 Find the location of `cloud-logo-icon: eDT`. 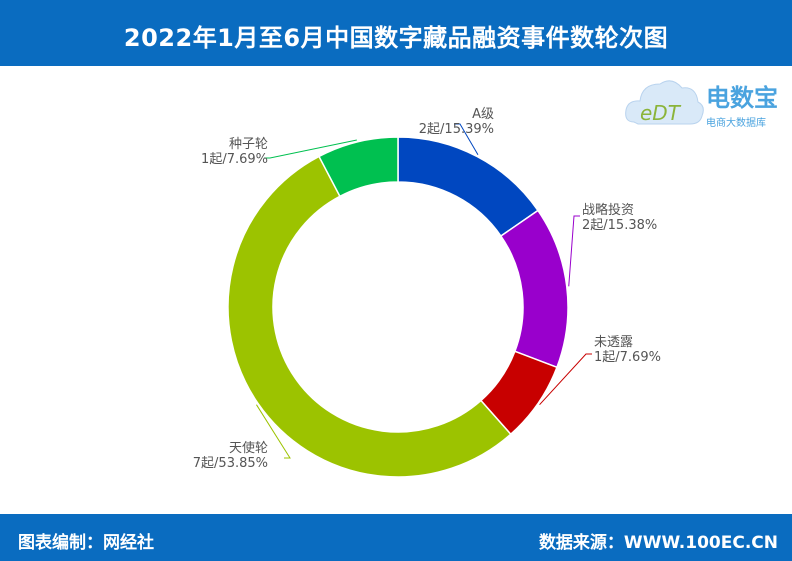

cloud-logo-icon: eDT is located at coordinates (664, 102).